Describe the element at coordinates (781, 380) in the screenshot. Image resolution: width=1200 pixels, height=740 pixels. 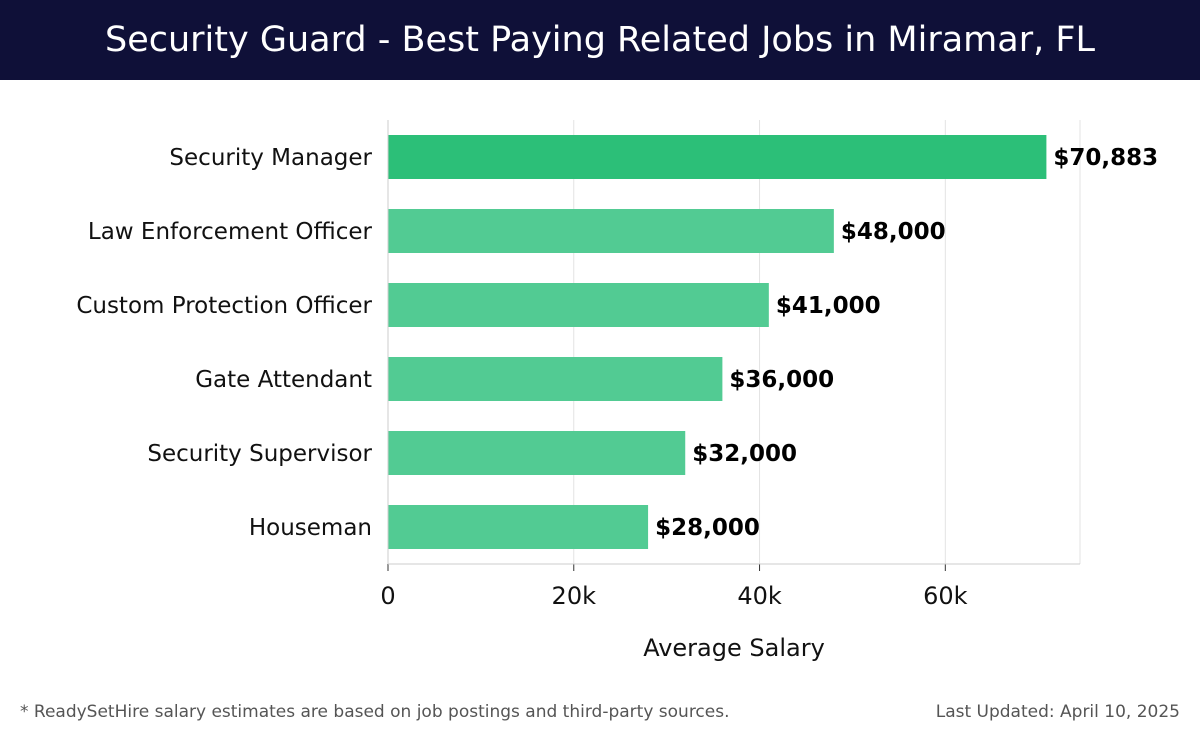
I see `value-label: $36,000` at that location.